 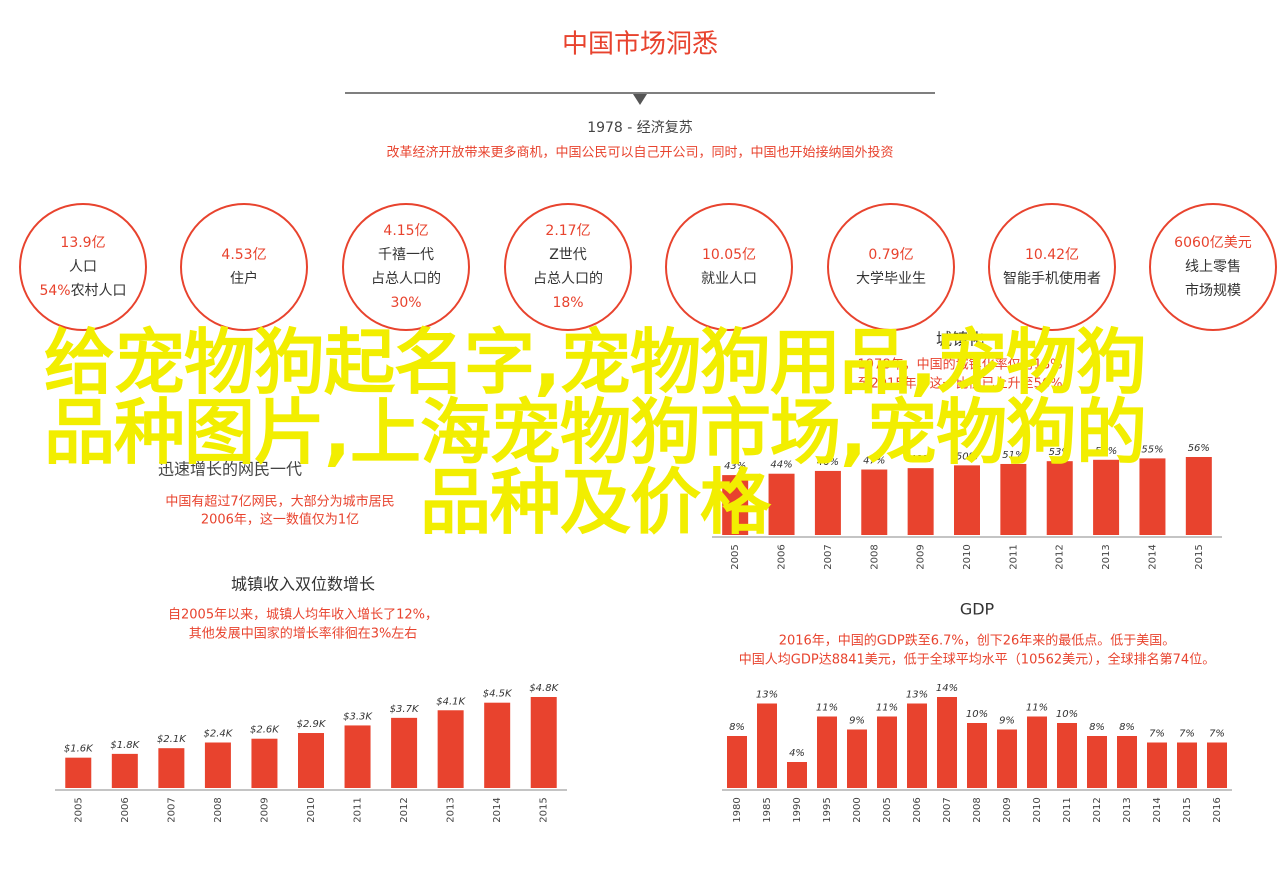 I want to click on stat-line: 0.79亿, so click(x=890, y=255).